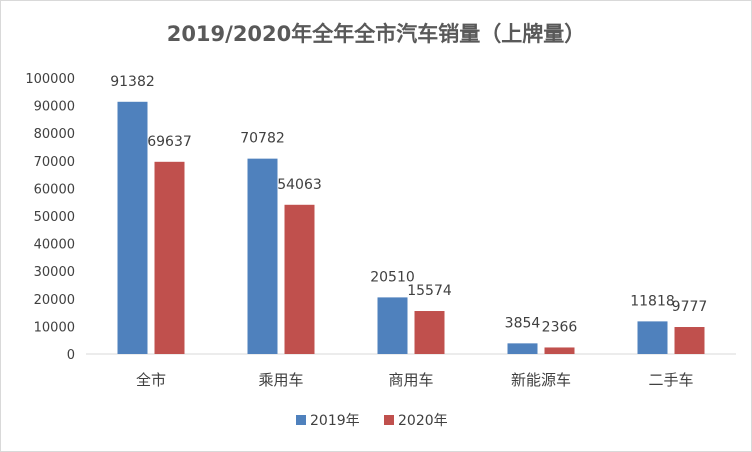 Image resolution: width=752 pixels, height=452 pixels. I want to click on y-tick-label: 50000, so click(54, 217).